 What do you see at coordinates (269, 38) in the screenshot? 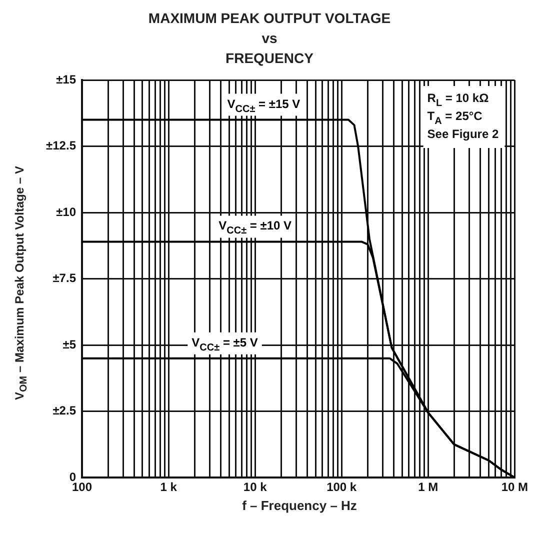
I see `chart-title: MAXIMUM PEAK OUTPUT VOLTAGE vs FREQUENCY` at bounding box center [269, 38].